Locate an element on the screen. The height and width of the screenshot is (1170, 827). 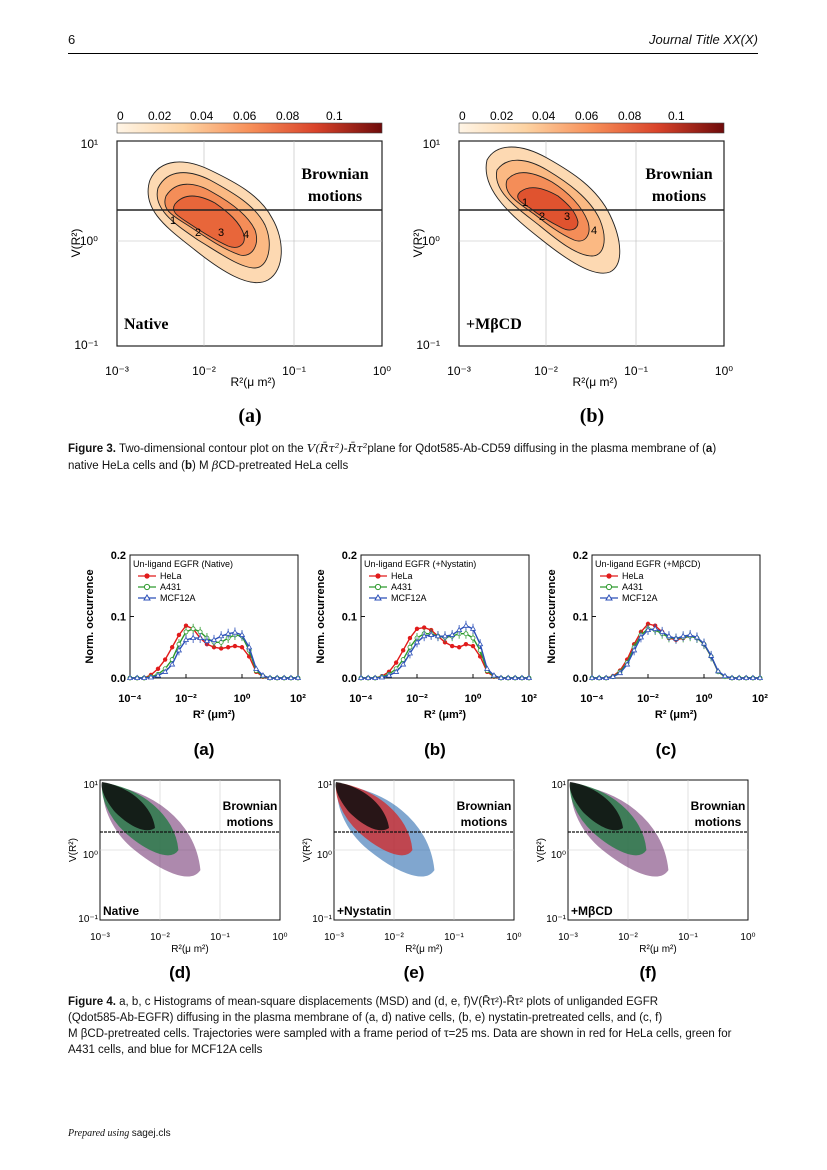
colorbar-tick: 0.1 is located at coordinates (334, 116).